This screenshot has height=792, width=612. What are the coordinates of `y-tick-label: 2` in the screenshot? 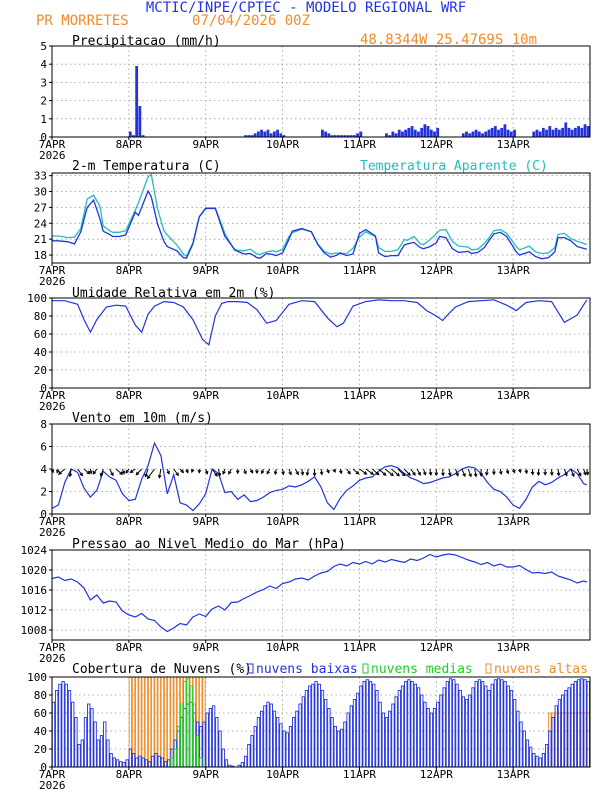 It's located at (43, 492).